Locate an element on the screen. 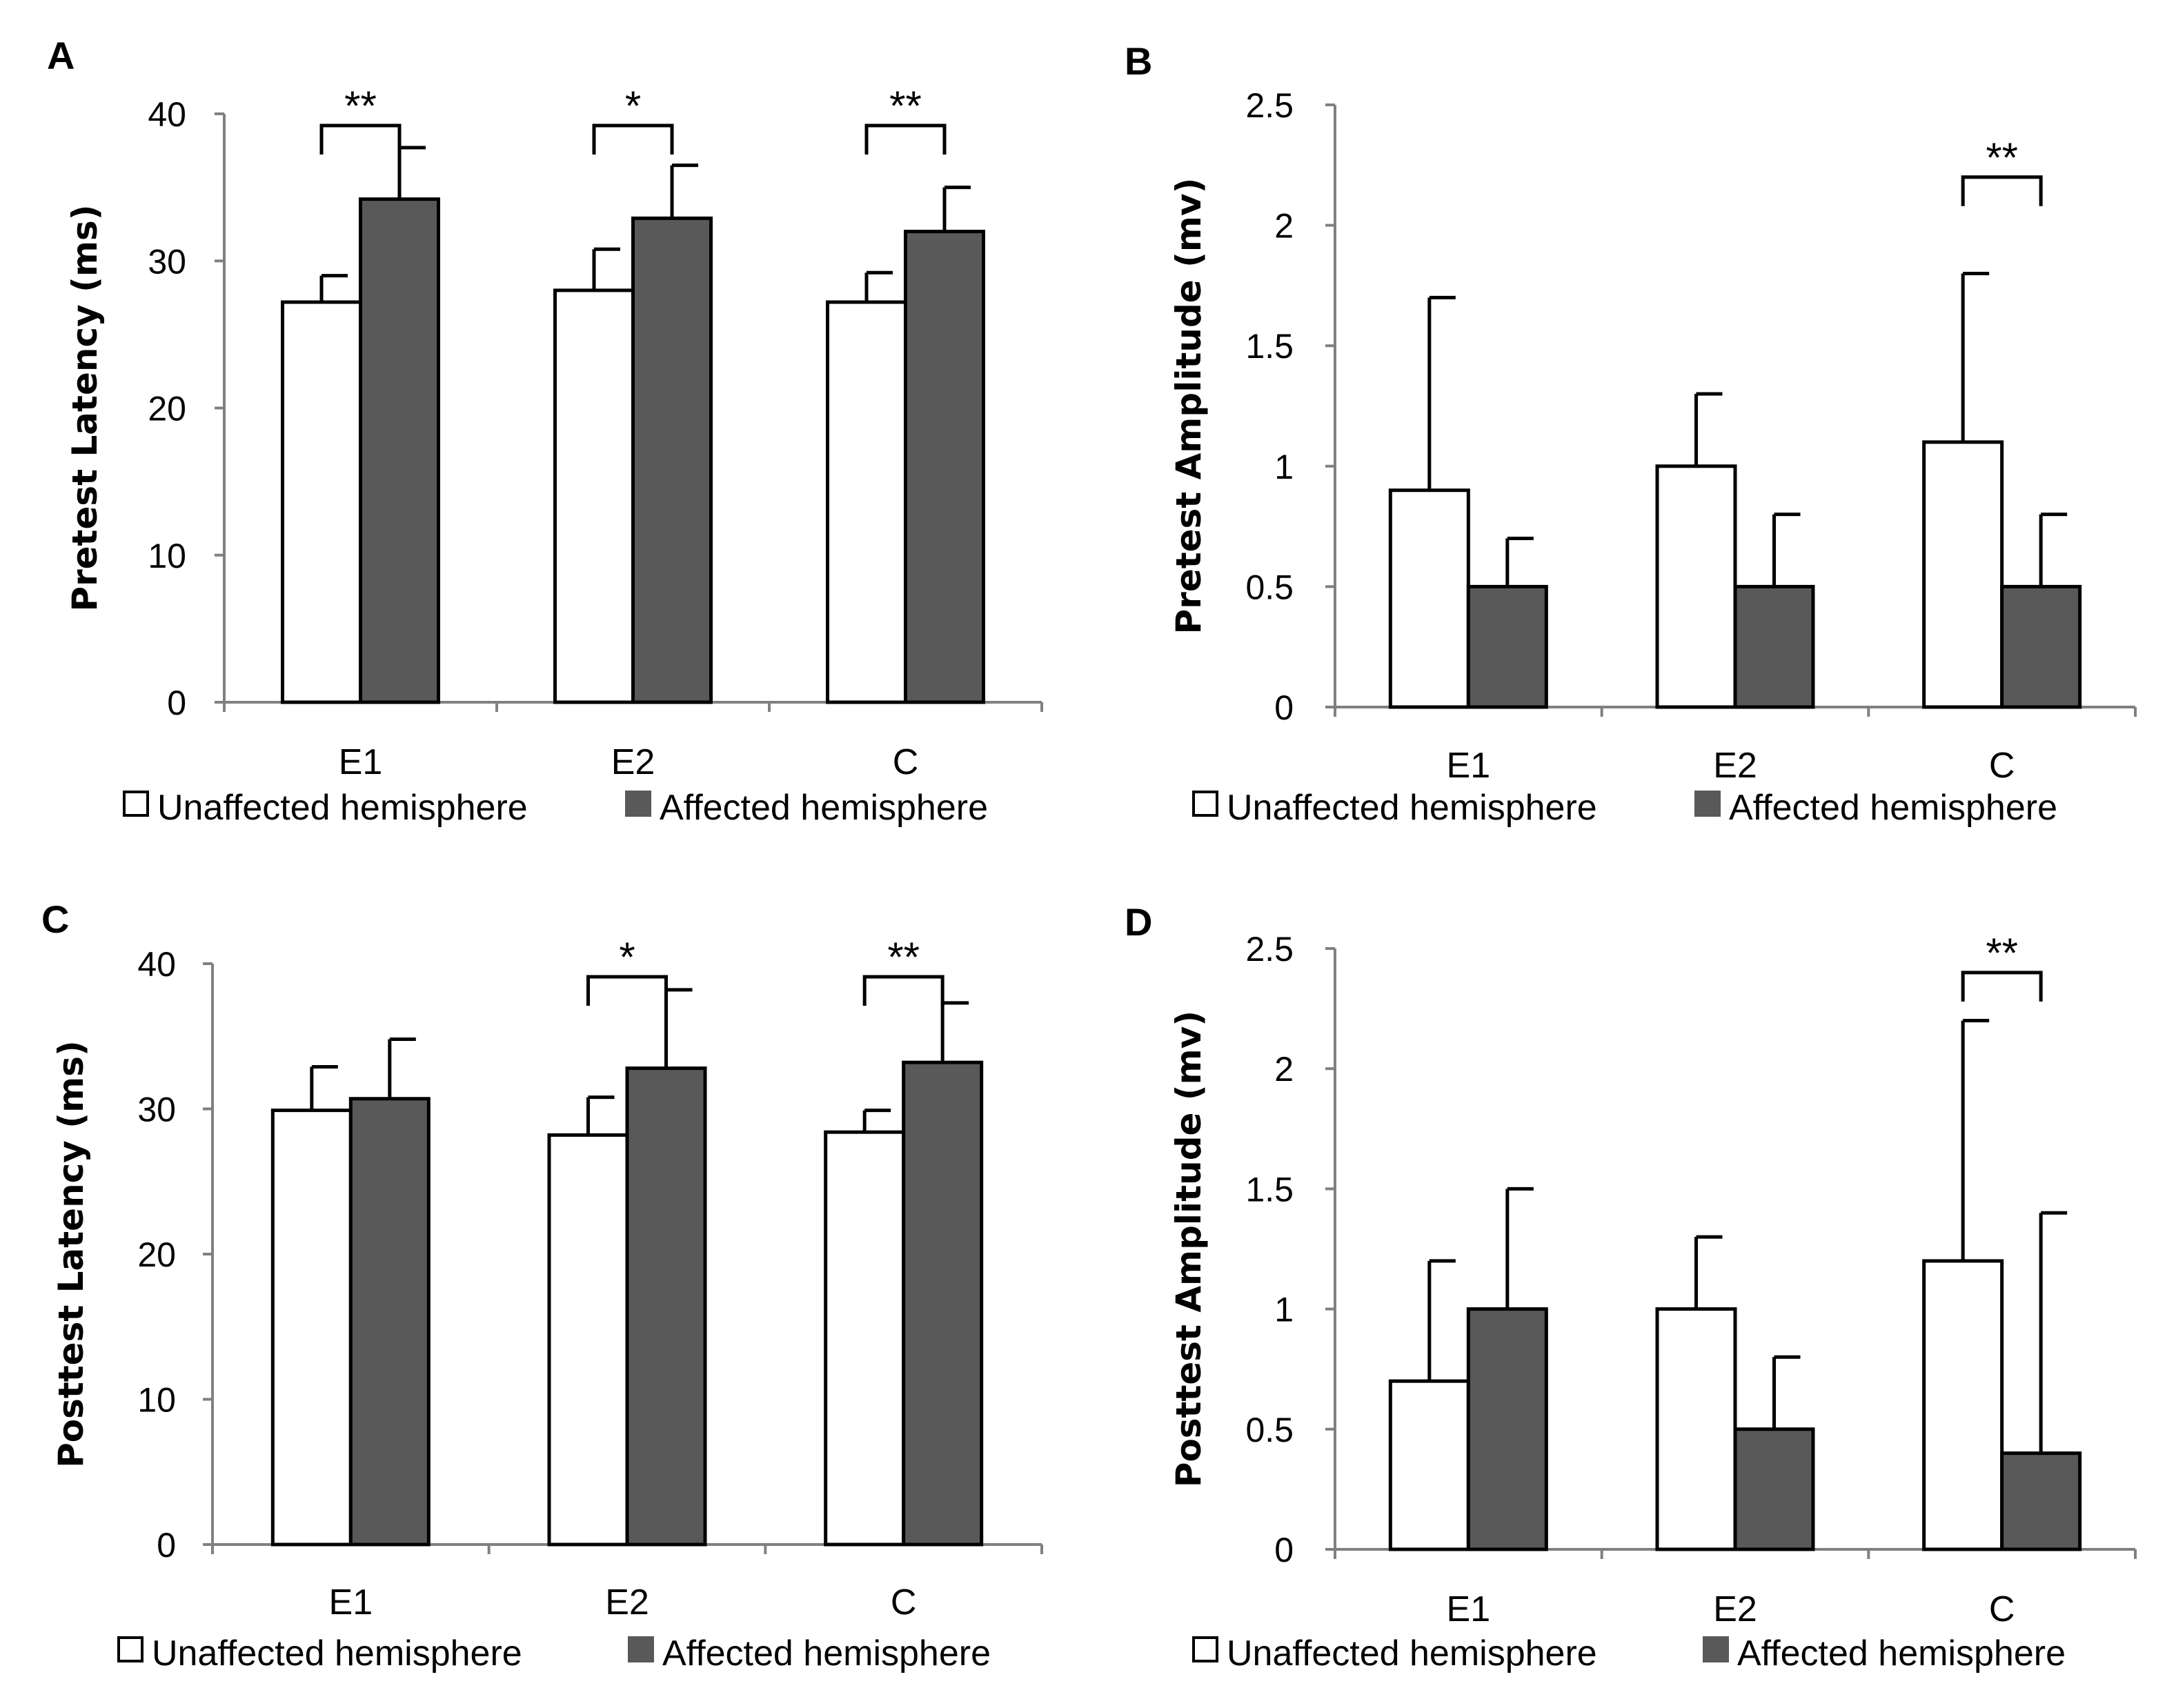 Image resolution: width=2176 pixels, height=1708 pixels. panel-letter: C is located at coordinates (55, 919).